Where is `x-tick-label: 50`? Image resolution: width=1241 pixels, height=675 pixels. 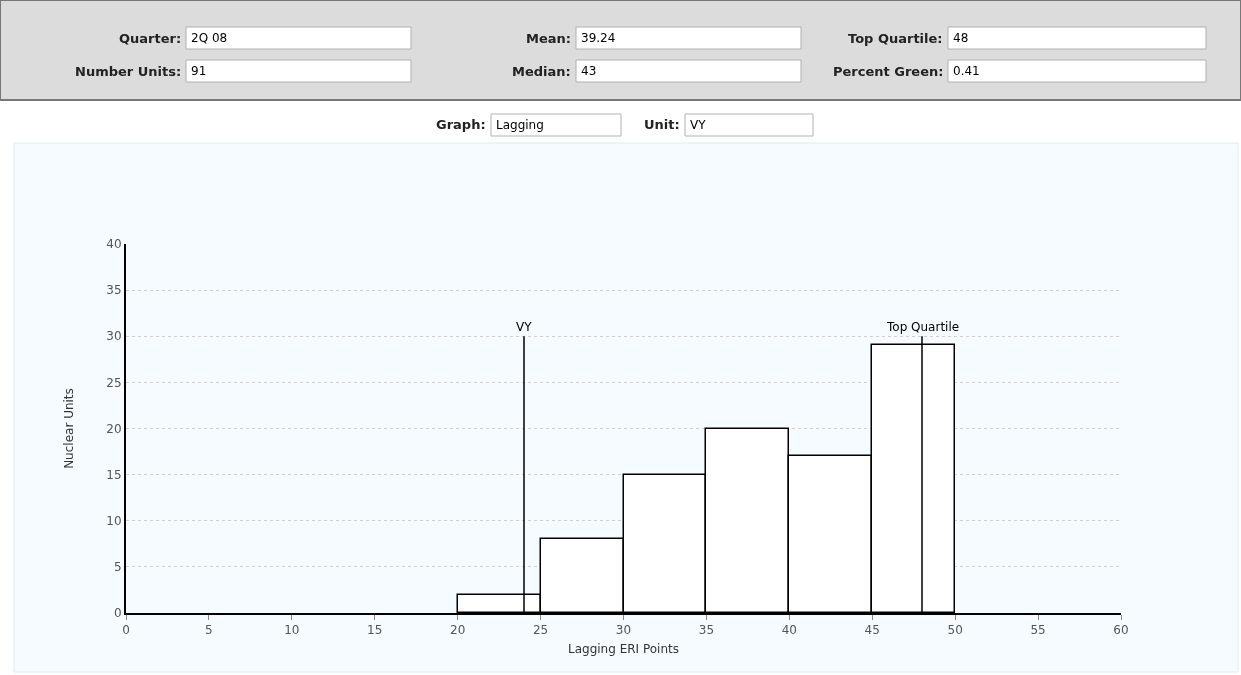
x-tick-label: 50 is located at coordinates (955, 630).